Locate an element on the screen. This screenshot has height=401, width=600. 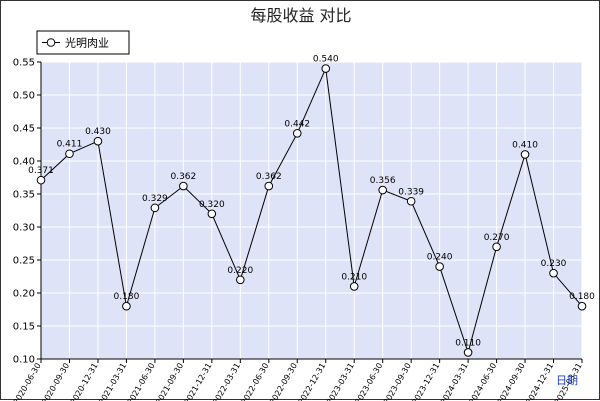
chart-title: 每股收益 对比 is located at coordinates (300, 15).